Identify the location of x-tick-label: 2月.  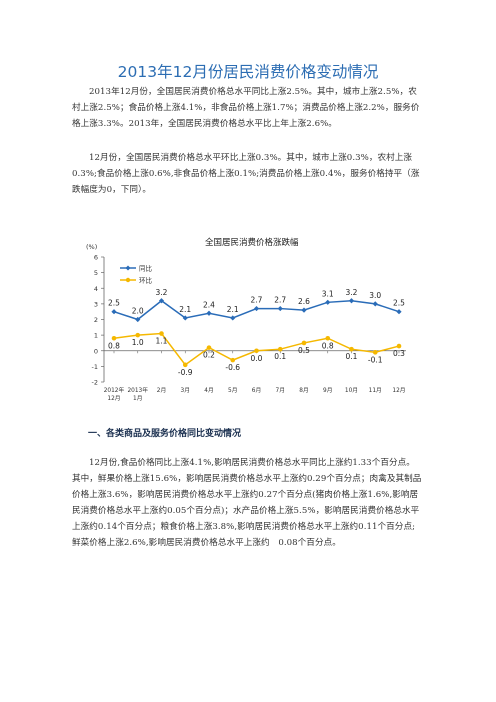
(162, 390).